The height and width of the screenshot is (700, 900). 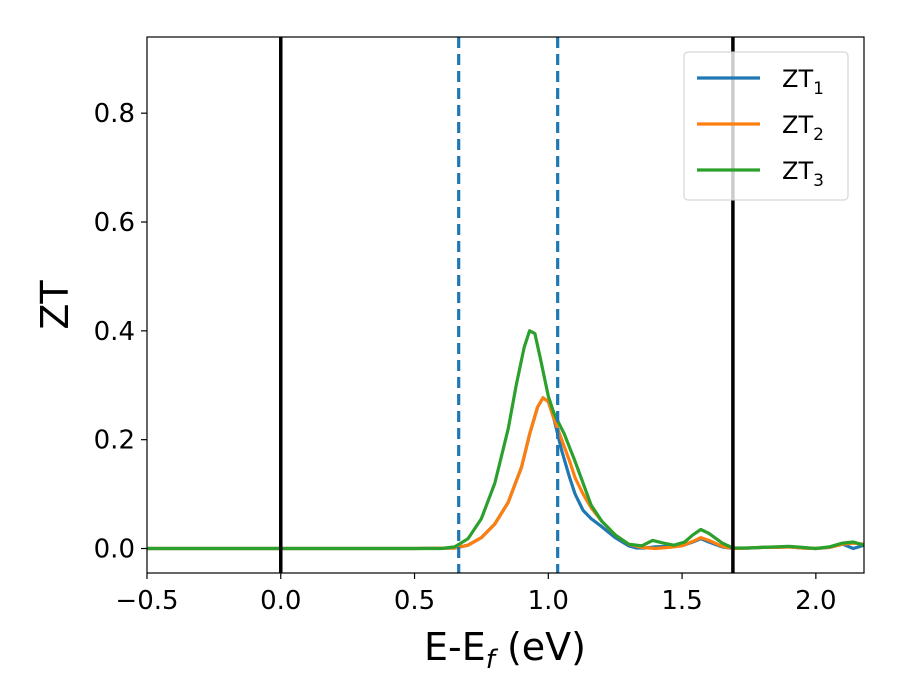 What do you see at coordinates (455, 647) in the screenshot?
I see `x-axis-title-main: E-E` at bounding box center [455, 647].